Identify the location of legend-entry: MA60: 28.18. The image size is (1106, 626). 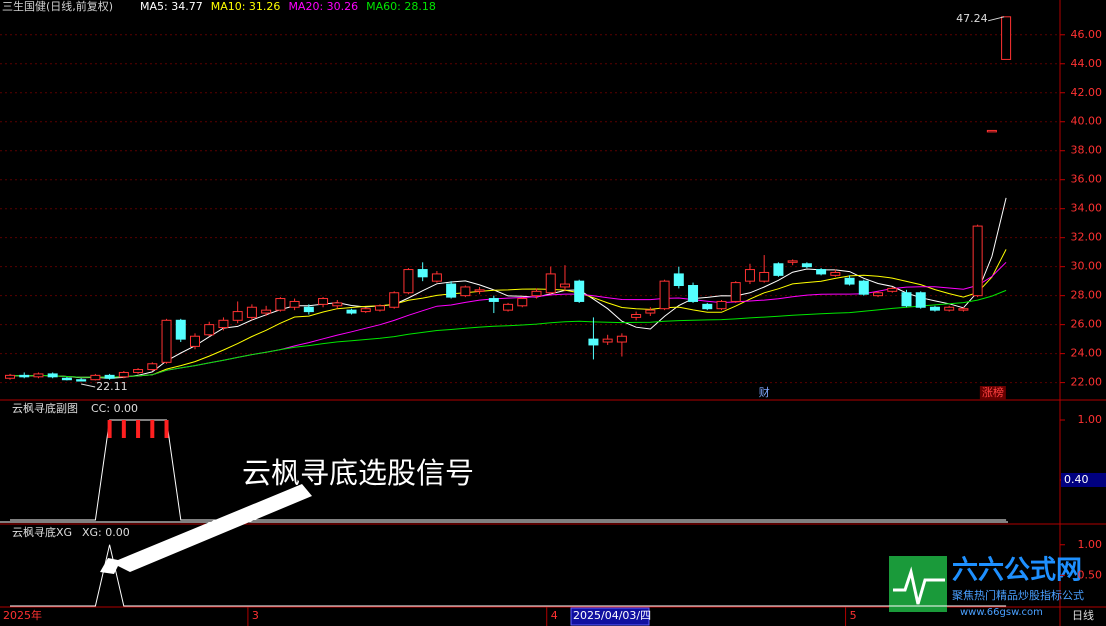
(401, 6).